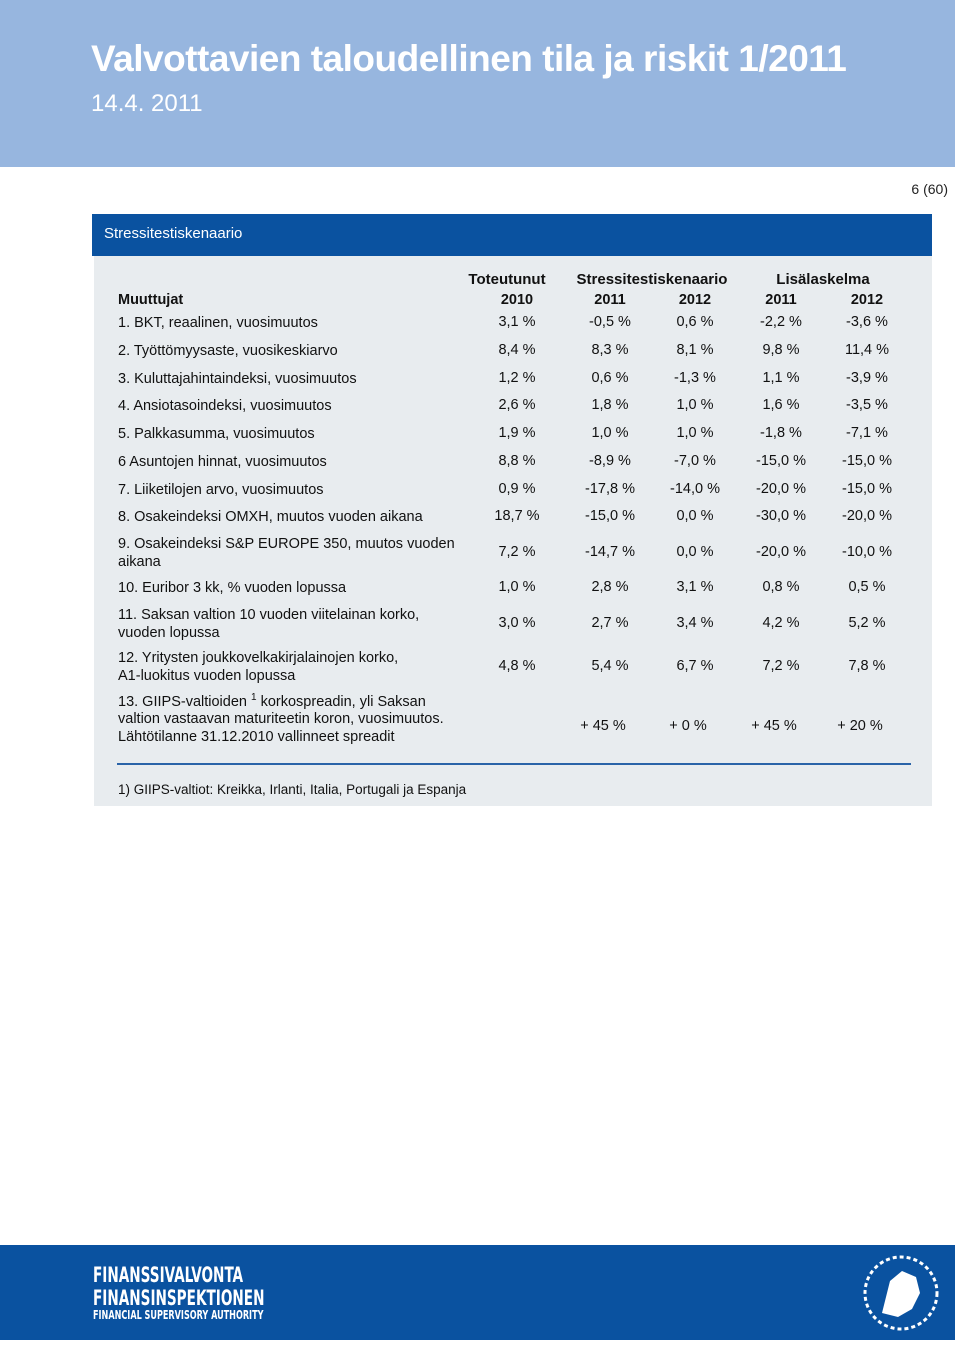  Describe the element at coordinates (610, 587) in the screenshot. I see `cell-value: 2,8 %` at that location.